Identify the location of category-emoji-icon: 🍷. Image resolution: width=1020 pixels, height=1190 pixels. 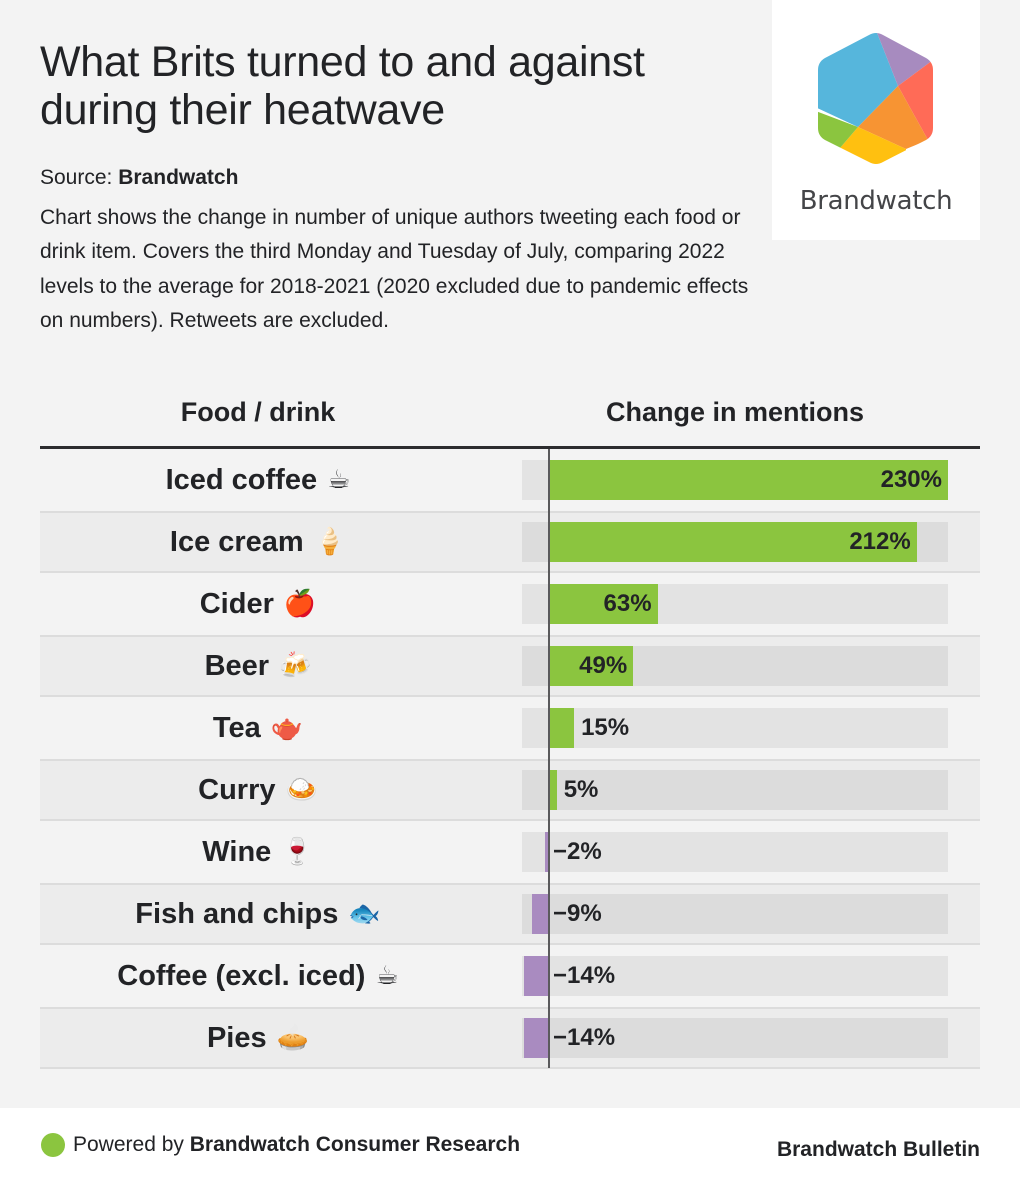
(297, 852).